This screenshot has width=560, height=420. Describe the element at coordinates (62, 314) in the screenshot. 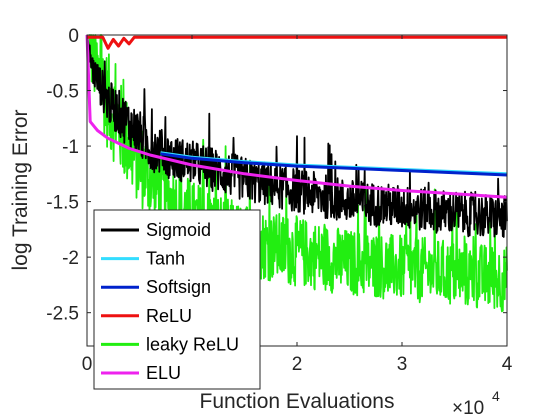

I see `y-tick-label: -2.5` at that location.